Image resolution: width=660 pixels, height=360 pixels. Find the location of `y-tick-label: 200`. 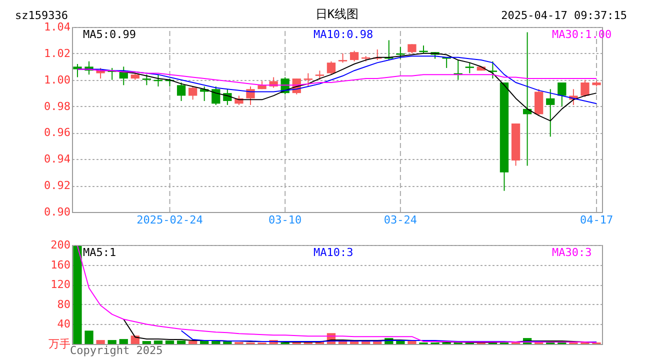

y-tick-label: 200 is located at coordinates (60, 245).